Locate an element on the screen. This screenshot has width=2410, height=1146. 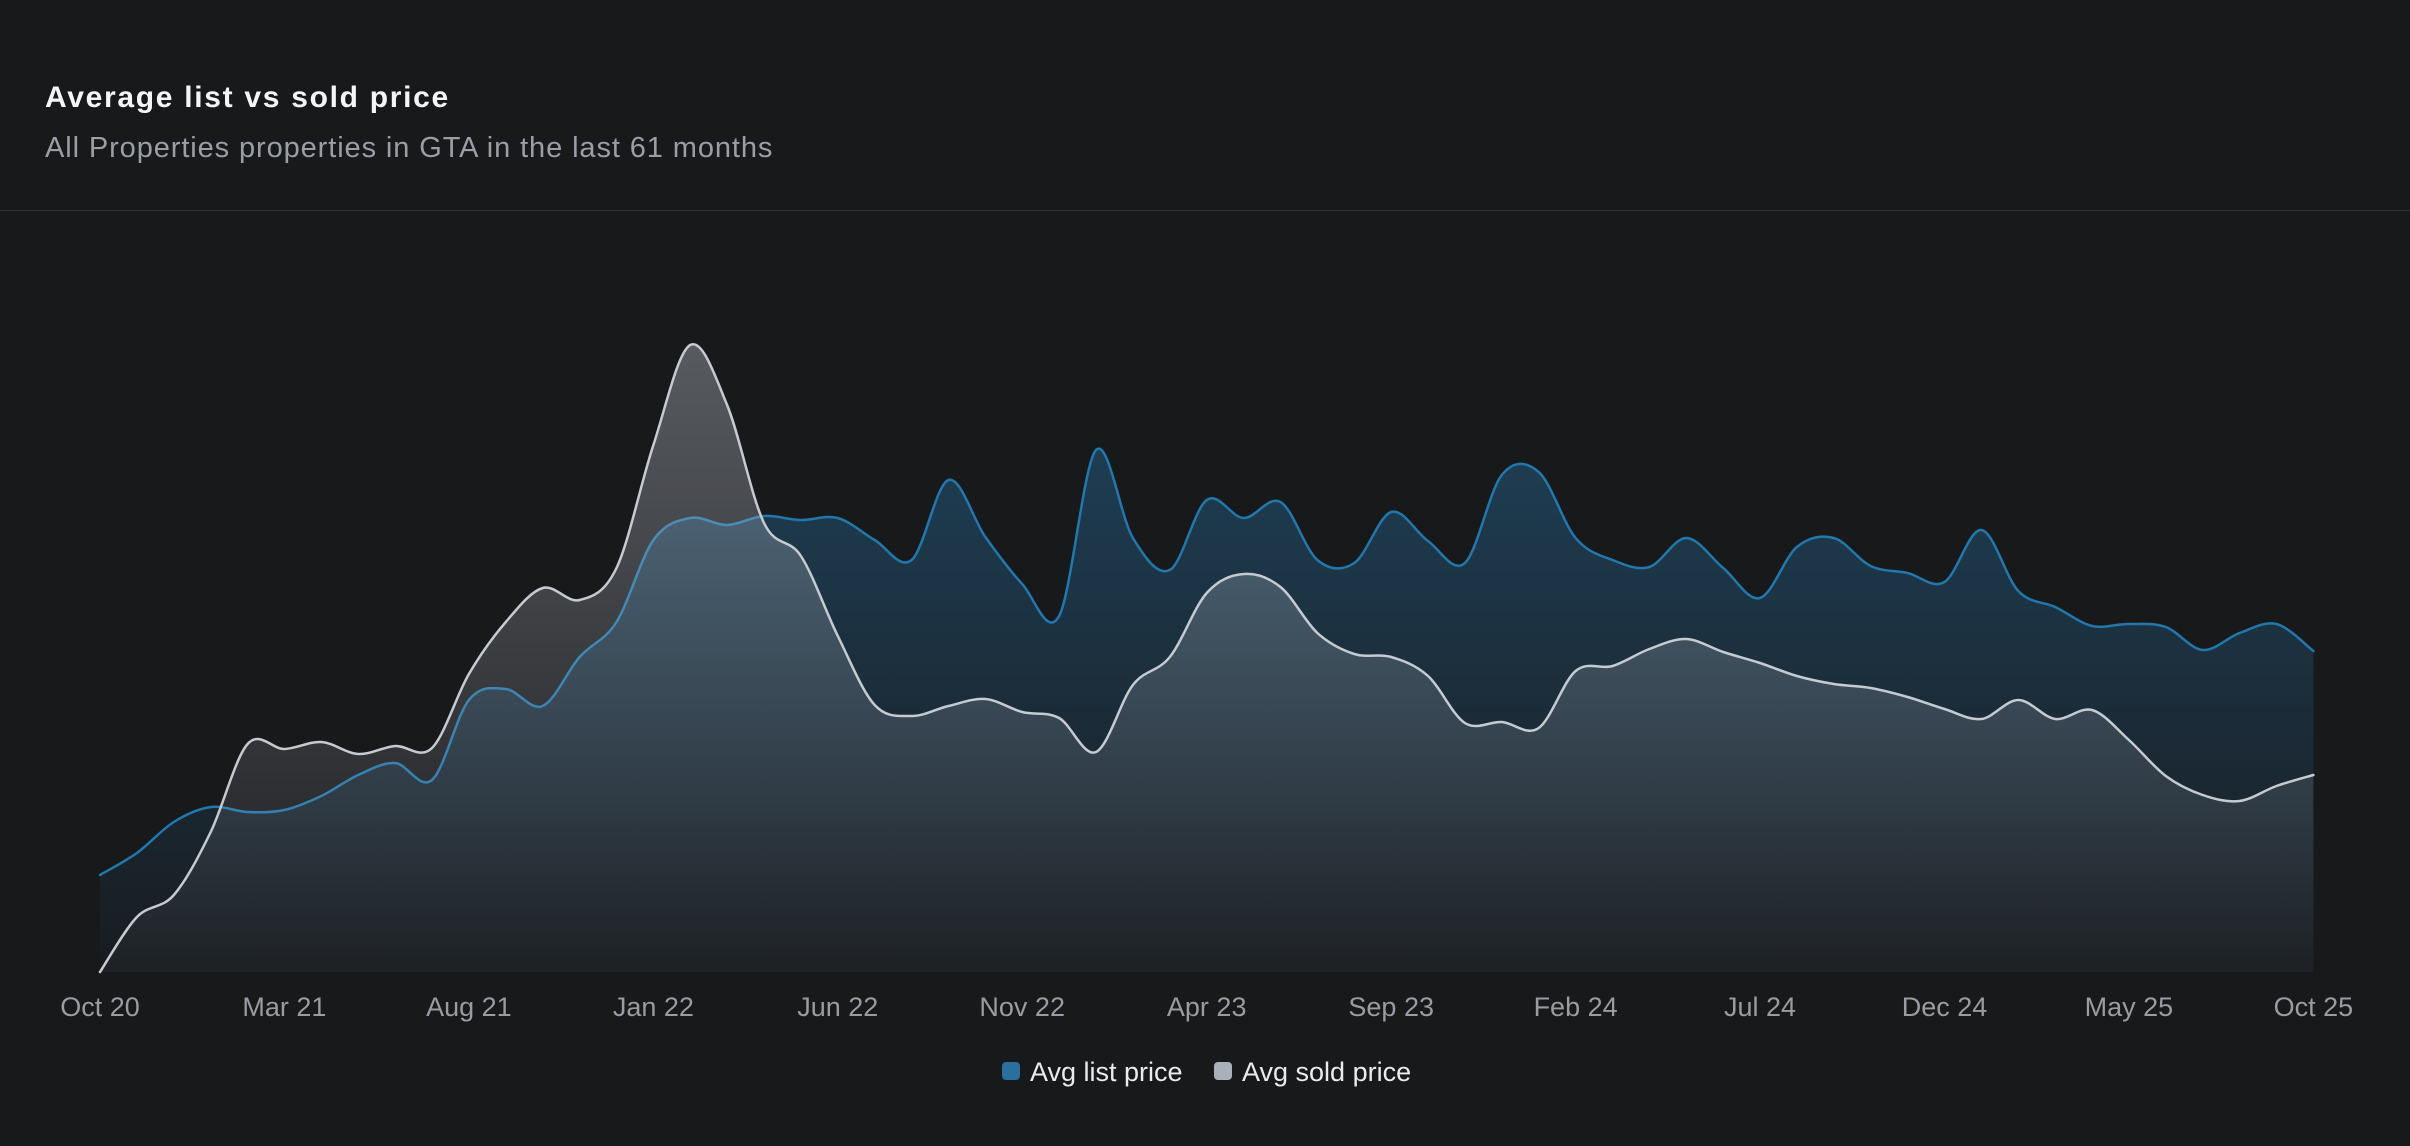
svg-text: Jul 24 is located at coordinates (1760, 1007).